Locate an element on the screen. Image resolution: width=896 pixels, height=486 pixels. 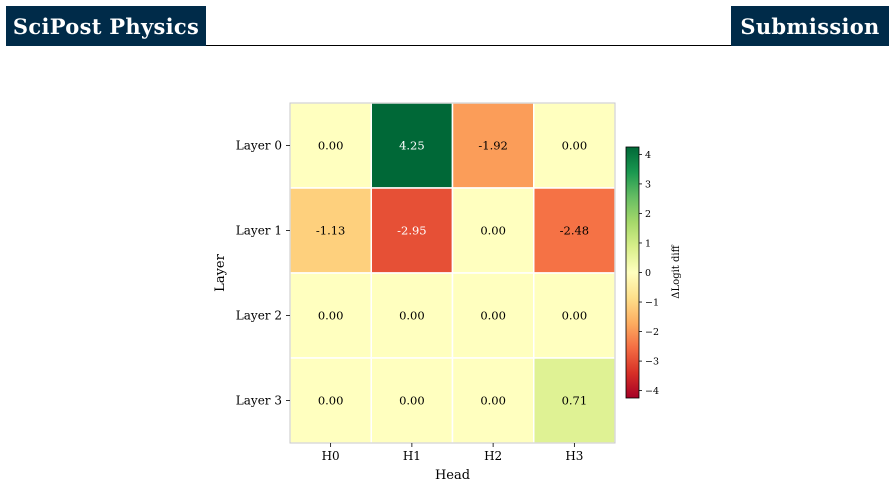
colorbar-tick-label: −3 is located at coordinates (652, 362).